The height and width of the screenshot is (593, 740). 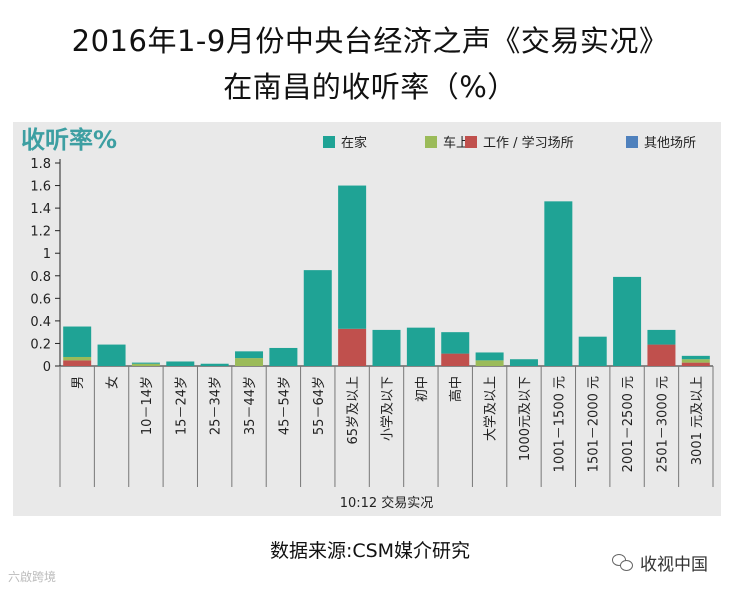 What do you see at coordinates (216, 405) in the screenshot?
I see `x-category-label: 25－34岁` at bounding box center [216, 405].